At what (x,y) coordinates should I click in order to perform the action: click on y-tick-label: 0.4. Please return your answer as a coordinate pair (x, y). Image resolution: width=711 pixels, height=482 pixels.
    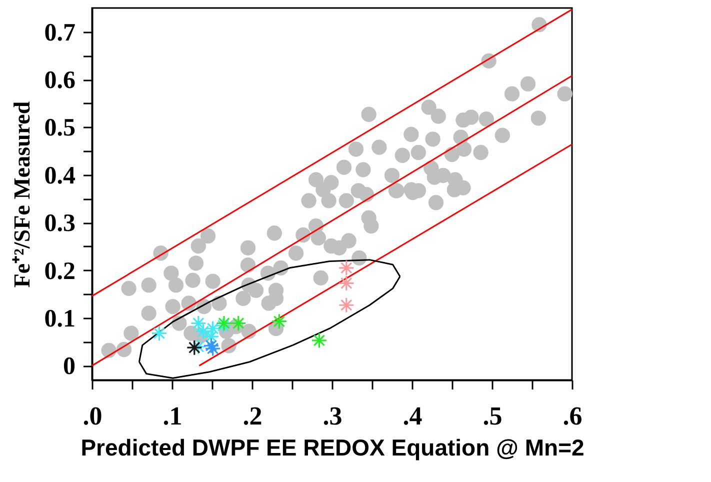
    Looking at the image, I should click on (60, 176).